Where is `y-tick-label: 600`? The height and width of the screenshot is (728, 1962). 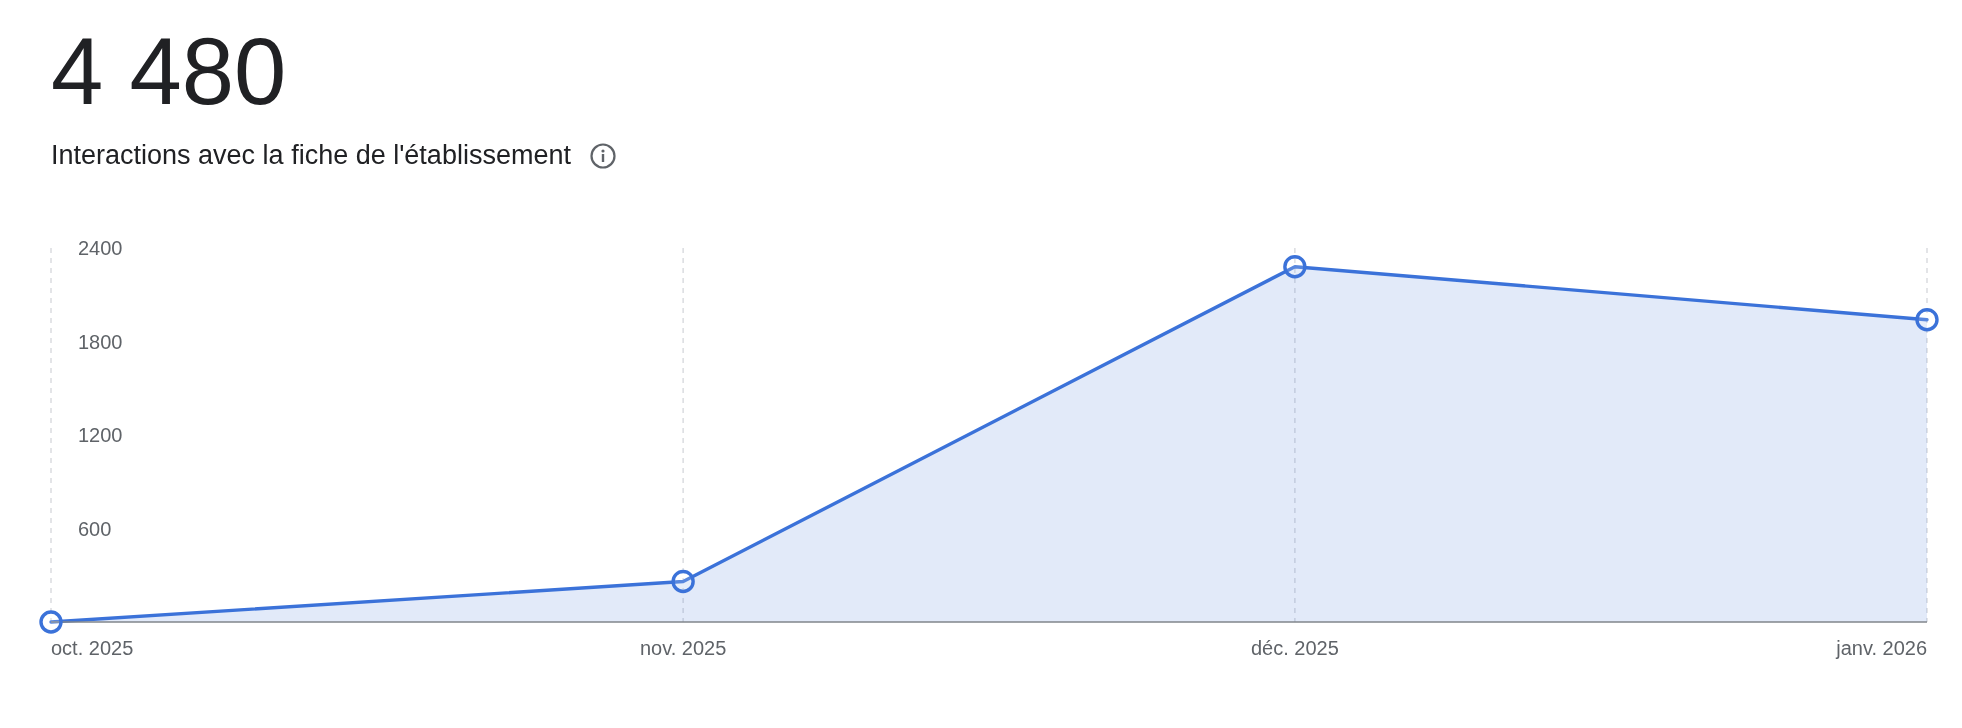
y-tick-label: 600 is located at coordinates (95, 528).